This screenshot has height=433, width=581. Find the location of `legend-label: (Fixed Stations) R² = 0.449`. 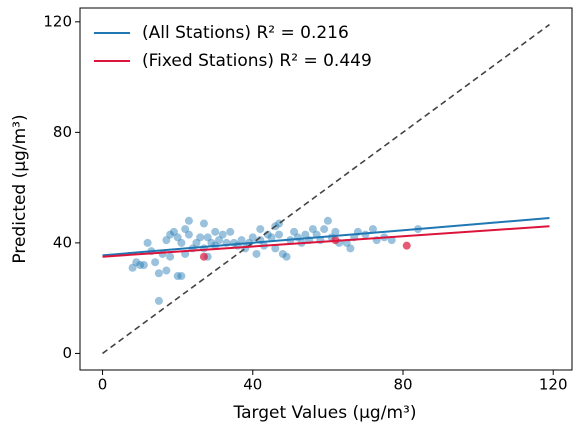

legend-label: (Fixed Stations) R² = 0.449 is located at coordinates (257, 61).